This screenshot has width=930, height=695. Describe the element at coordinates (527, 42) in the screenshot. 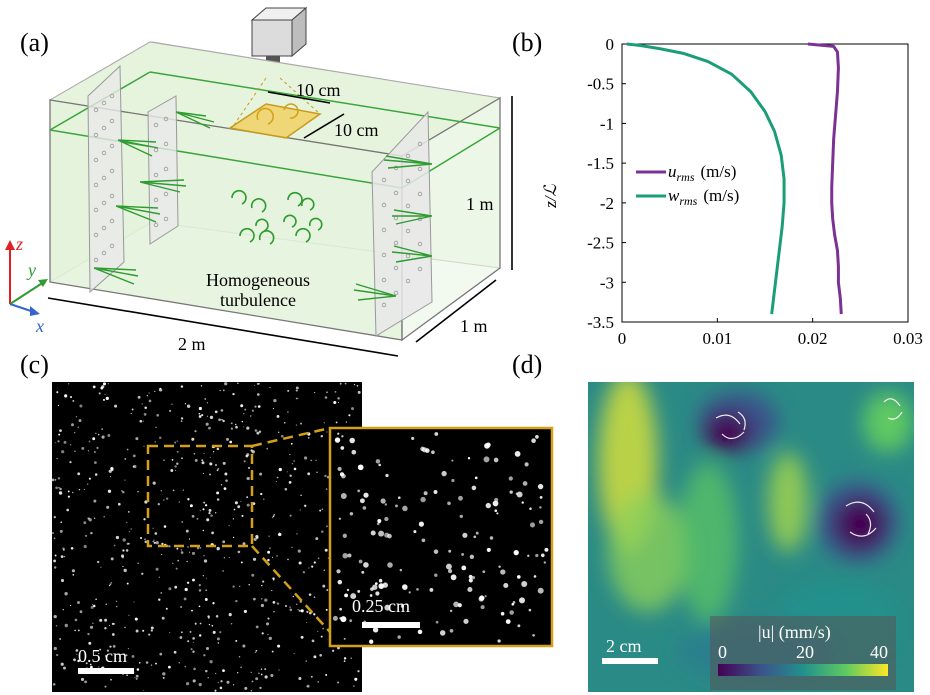

I see `panel-label-b: (b)` at that location.